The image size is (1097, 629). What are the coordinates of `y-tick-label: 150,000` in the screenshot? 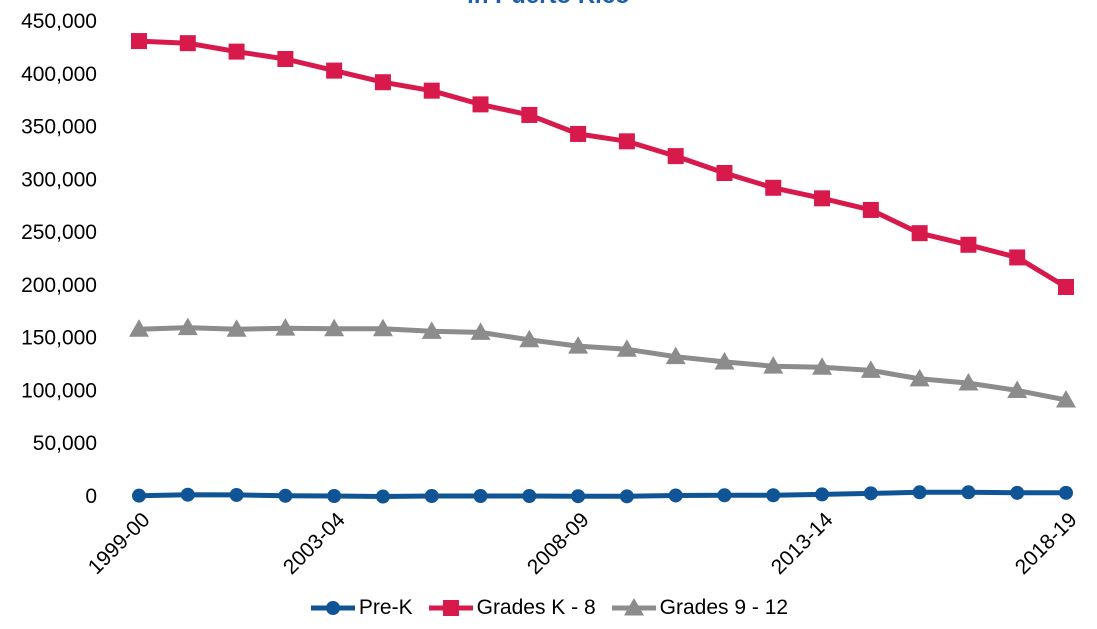 It's located at (59, 338).